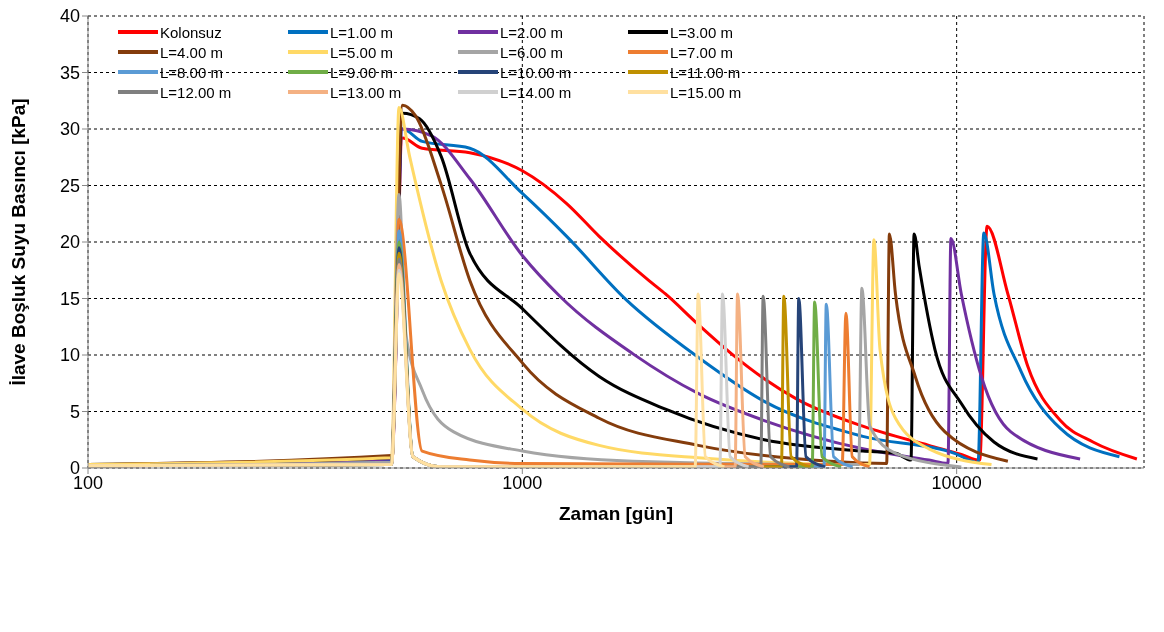 The image size is (1164, 632). What do you see at coordinates (191, 32) in the screenshot?
I see `legend-label: Kolonsuz` at bounding box center [191, 32].